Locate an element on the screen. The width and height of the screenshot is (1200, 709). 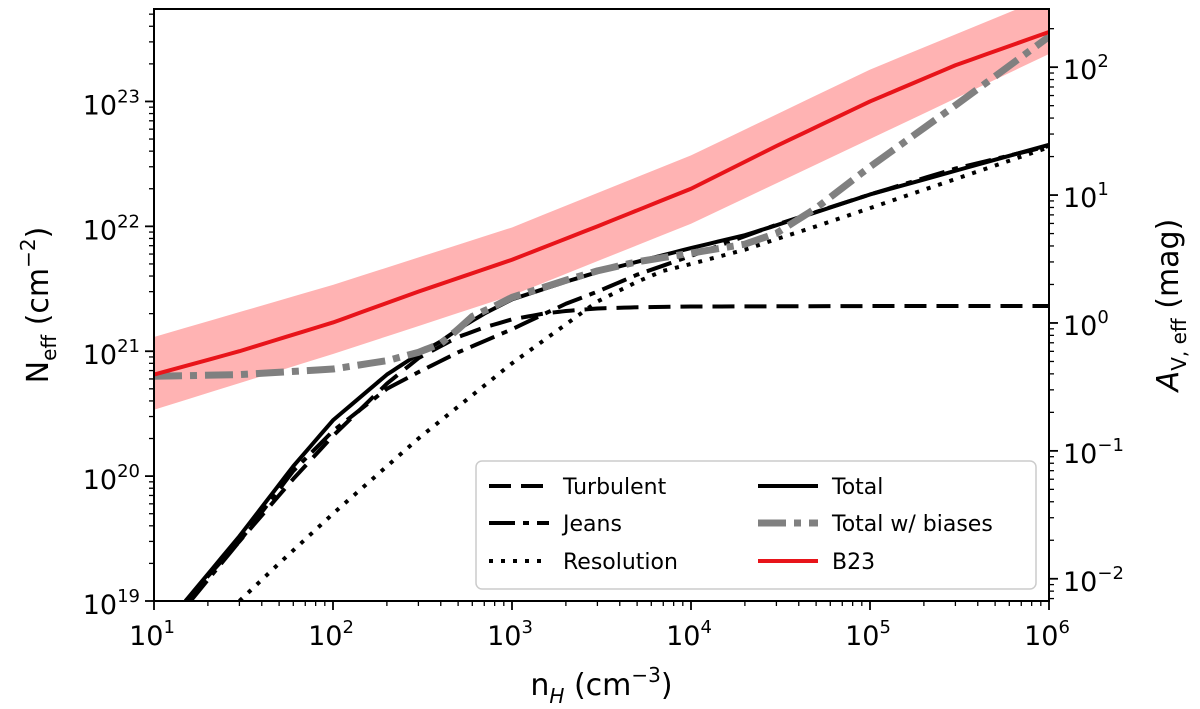
y-tick-label: 10²² is located at coordinates (111, 228).